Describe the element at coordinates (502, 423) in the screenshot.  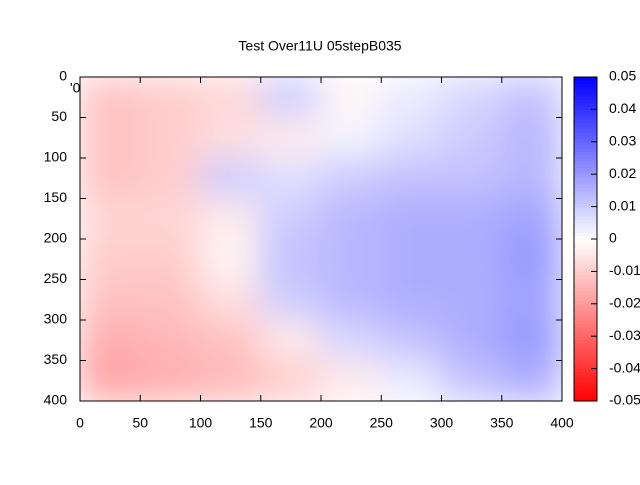
I see `x-tick-label: 350` at that location.